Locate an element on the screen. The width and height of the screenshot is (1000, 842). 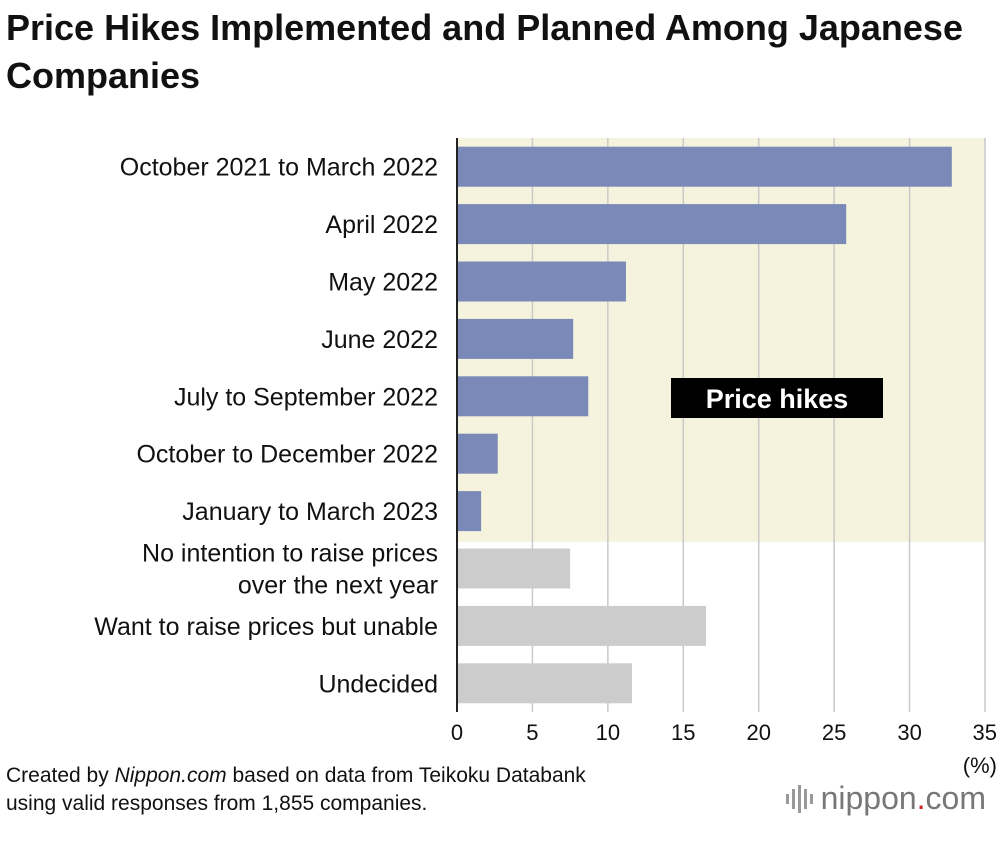
brand-tld: com is located at coordinates (955, 798).